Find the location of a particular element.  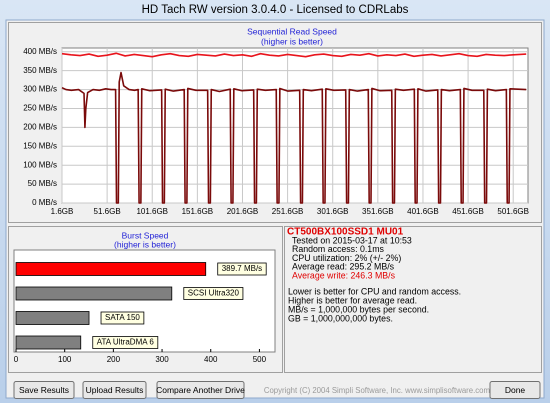

y-tick-label: 250 MB/s is located at coordinates (40, 108).